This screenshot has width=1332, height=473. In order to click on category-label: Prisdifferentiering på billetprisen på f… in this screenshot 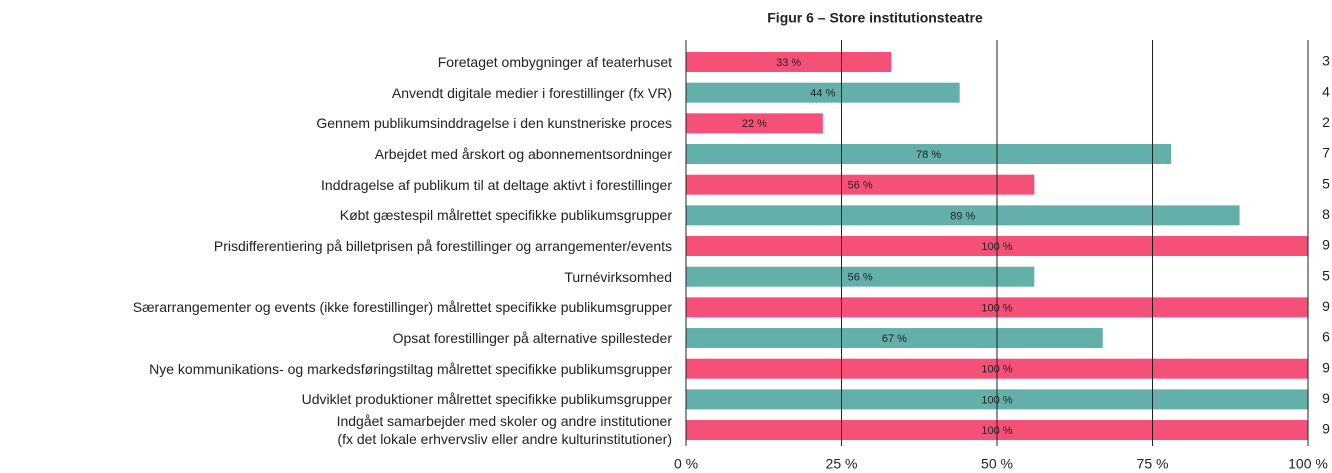, I will do `click(442, 246)`.